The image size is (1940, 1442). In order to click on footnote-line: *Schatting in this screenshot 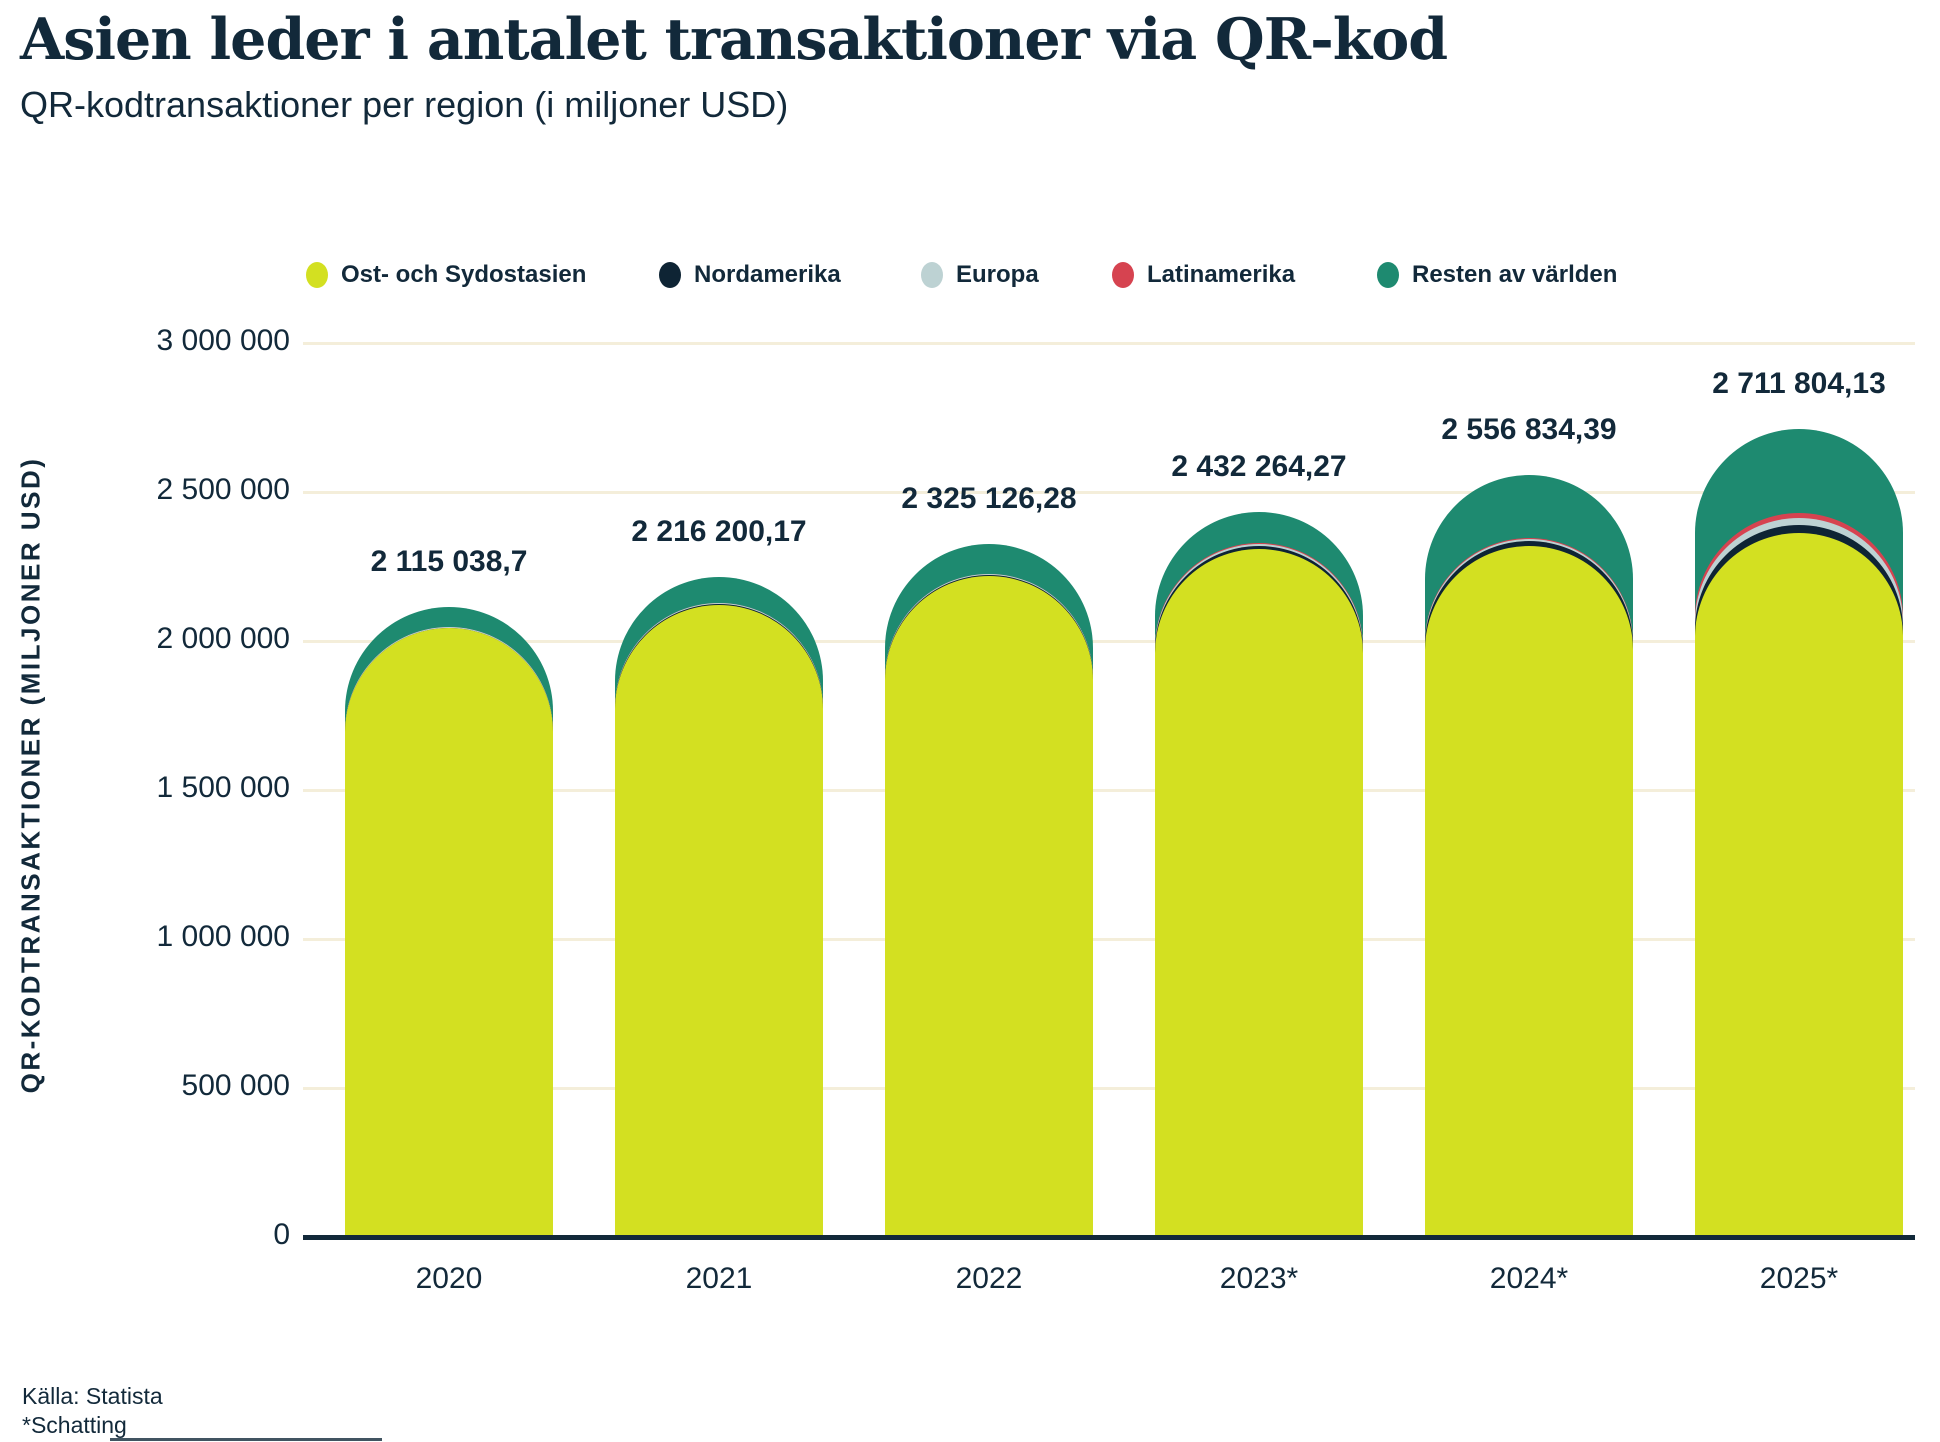, I will do `click(74, 1425)`.